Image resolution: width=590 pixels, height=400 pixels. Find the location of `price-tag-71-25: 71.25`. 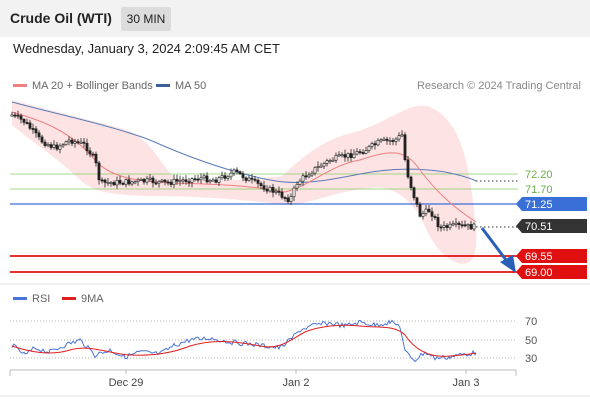

price-tag-71-25: 71.25 is located at coordinates (551, 204).